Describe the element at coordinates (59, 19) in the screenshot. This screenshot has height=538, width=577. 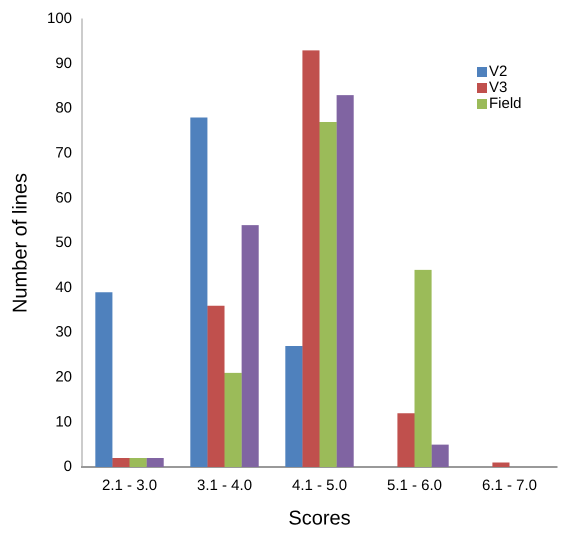
I see `y-tick-label: 100` at that location.